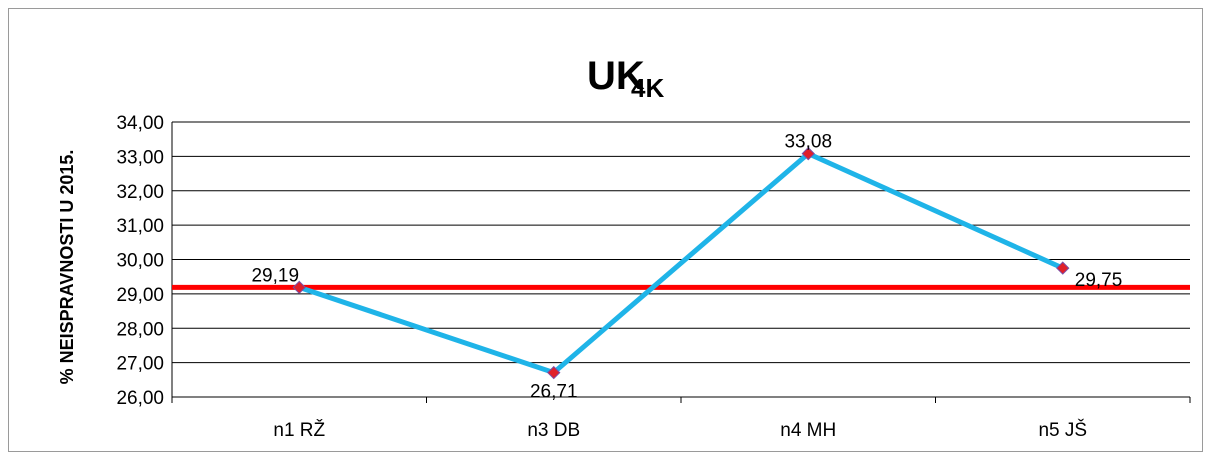 This screenshot has height=457, width=1209. What do you see at coordinates (140, 295) in the screenshot?
I see `y-tick-label: 29,00` at bounding box center [140, 295].